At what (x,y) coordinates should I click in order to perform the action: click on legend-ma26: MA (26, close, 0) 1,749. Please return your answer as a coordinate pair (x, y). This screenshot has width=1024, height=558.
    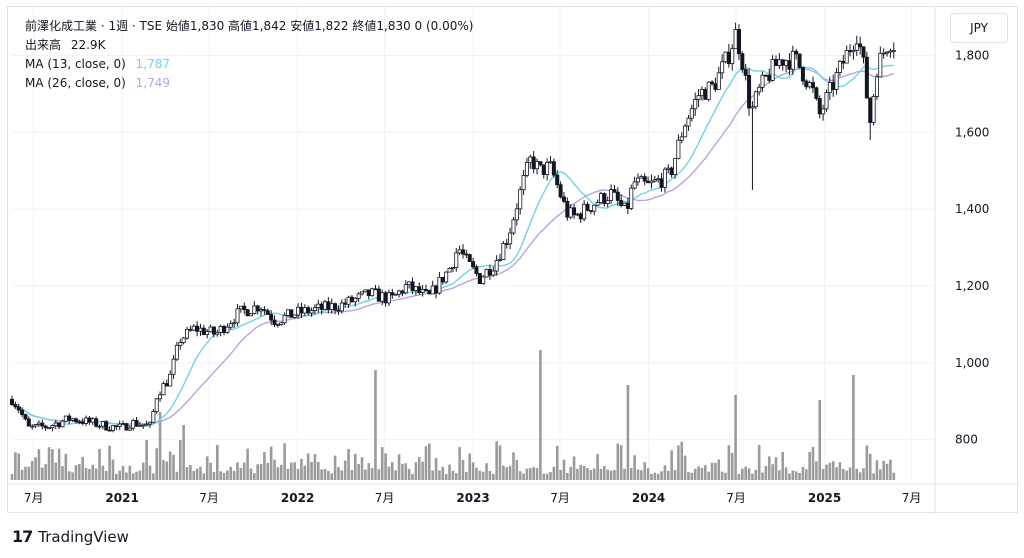
    Looking at the image, I should click on (249, 83).